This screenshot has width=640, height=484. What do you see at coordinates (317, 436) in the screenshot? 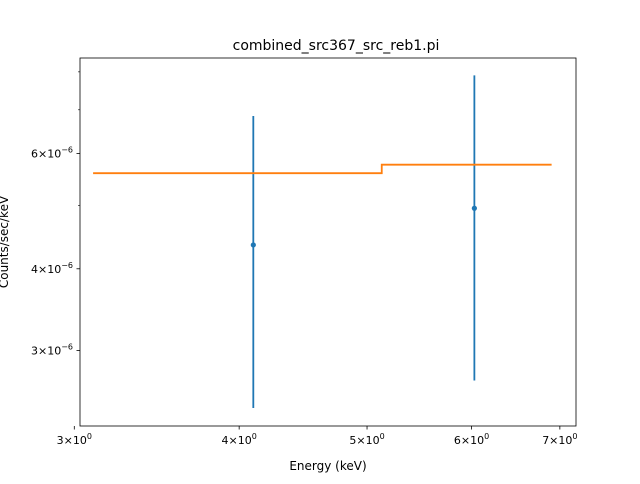
I see `x-axis: 3×100 4×100 5×100 6×100 7×100` at bounding box center [317, 436].